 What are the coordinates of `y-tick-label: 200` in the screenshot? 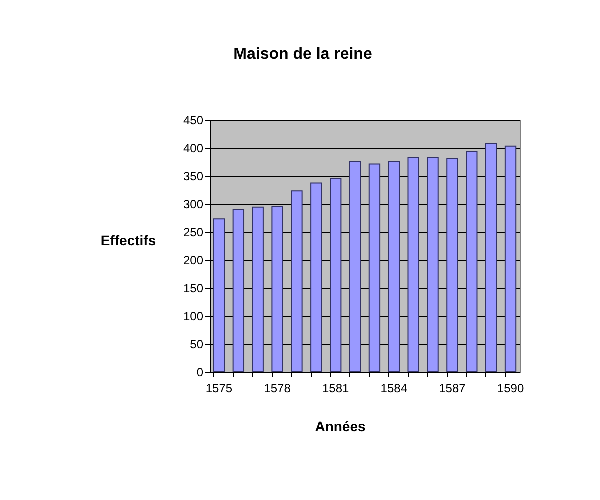 It's located at (193, 261).